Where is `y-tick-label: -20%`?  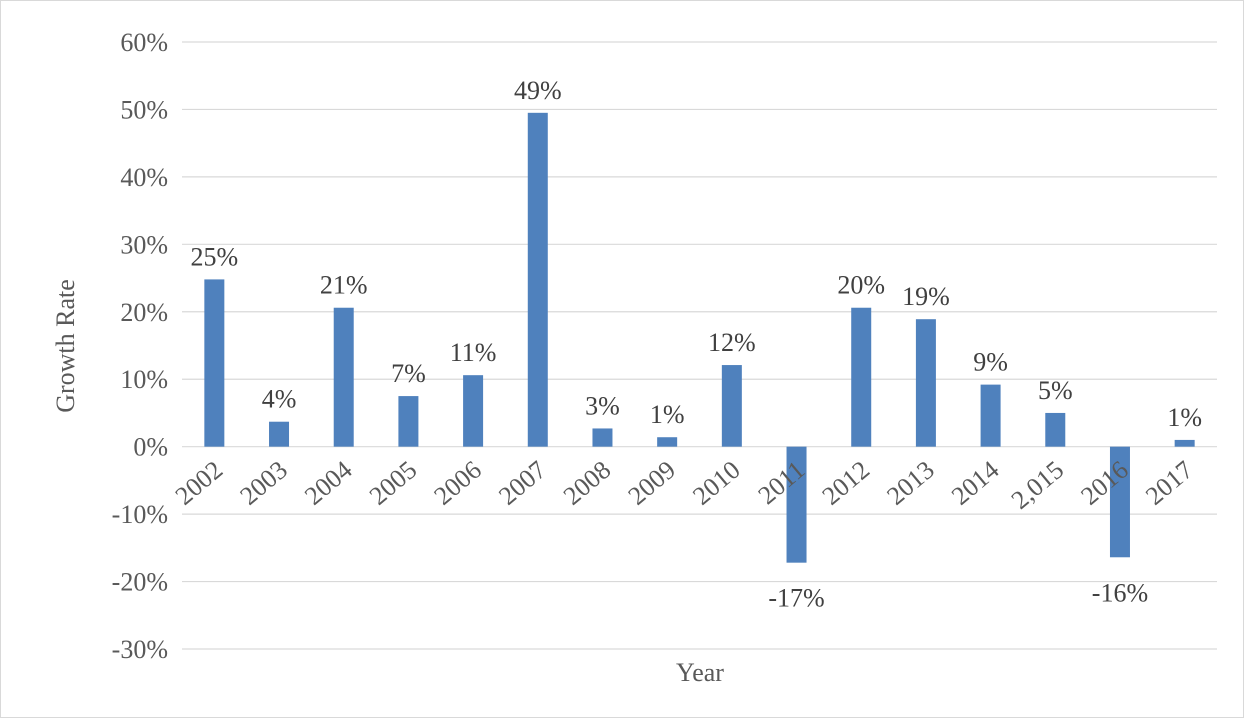 y-tick-label: -20% is located at coordinates (140, 582).